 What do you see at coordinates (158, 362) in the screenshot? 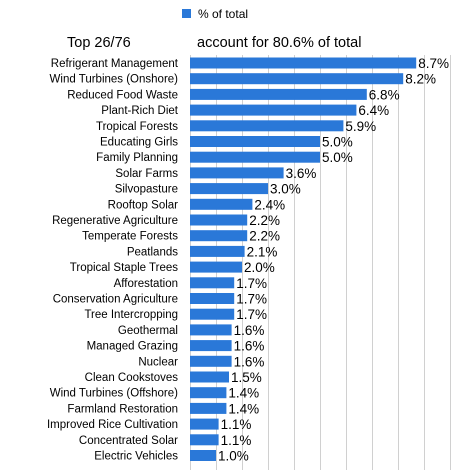
I see `category-label: Nuclear` at bounding box center [158, 362].